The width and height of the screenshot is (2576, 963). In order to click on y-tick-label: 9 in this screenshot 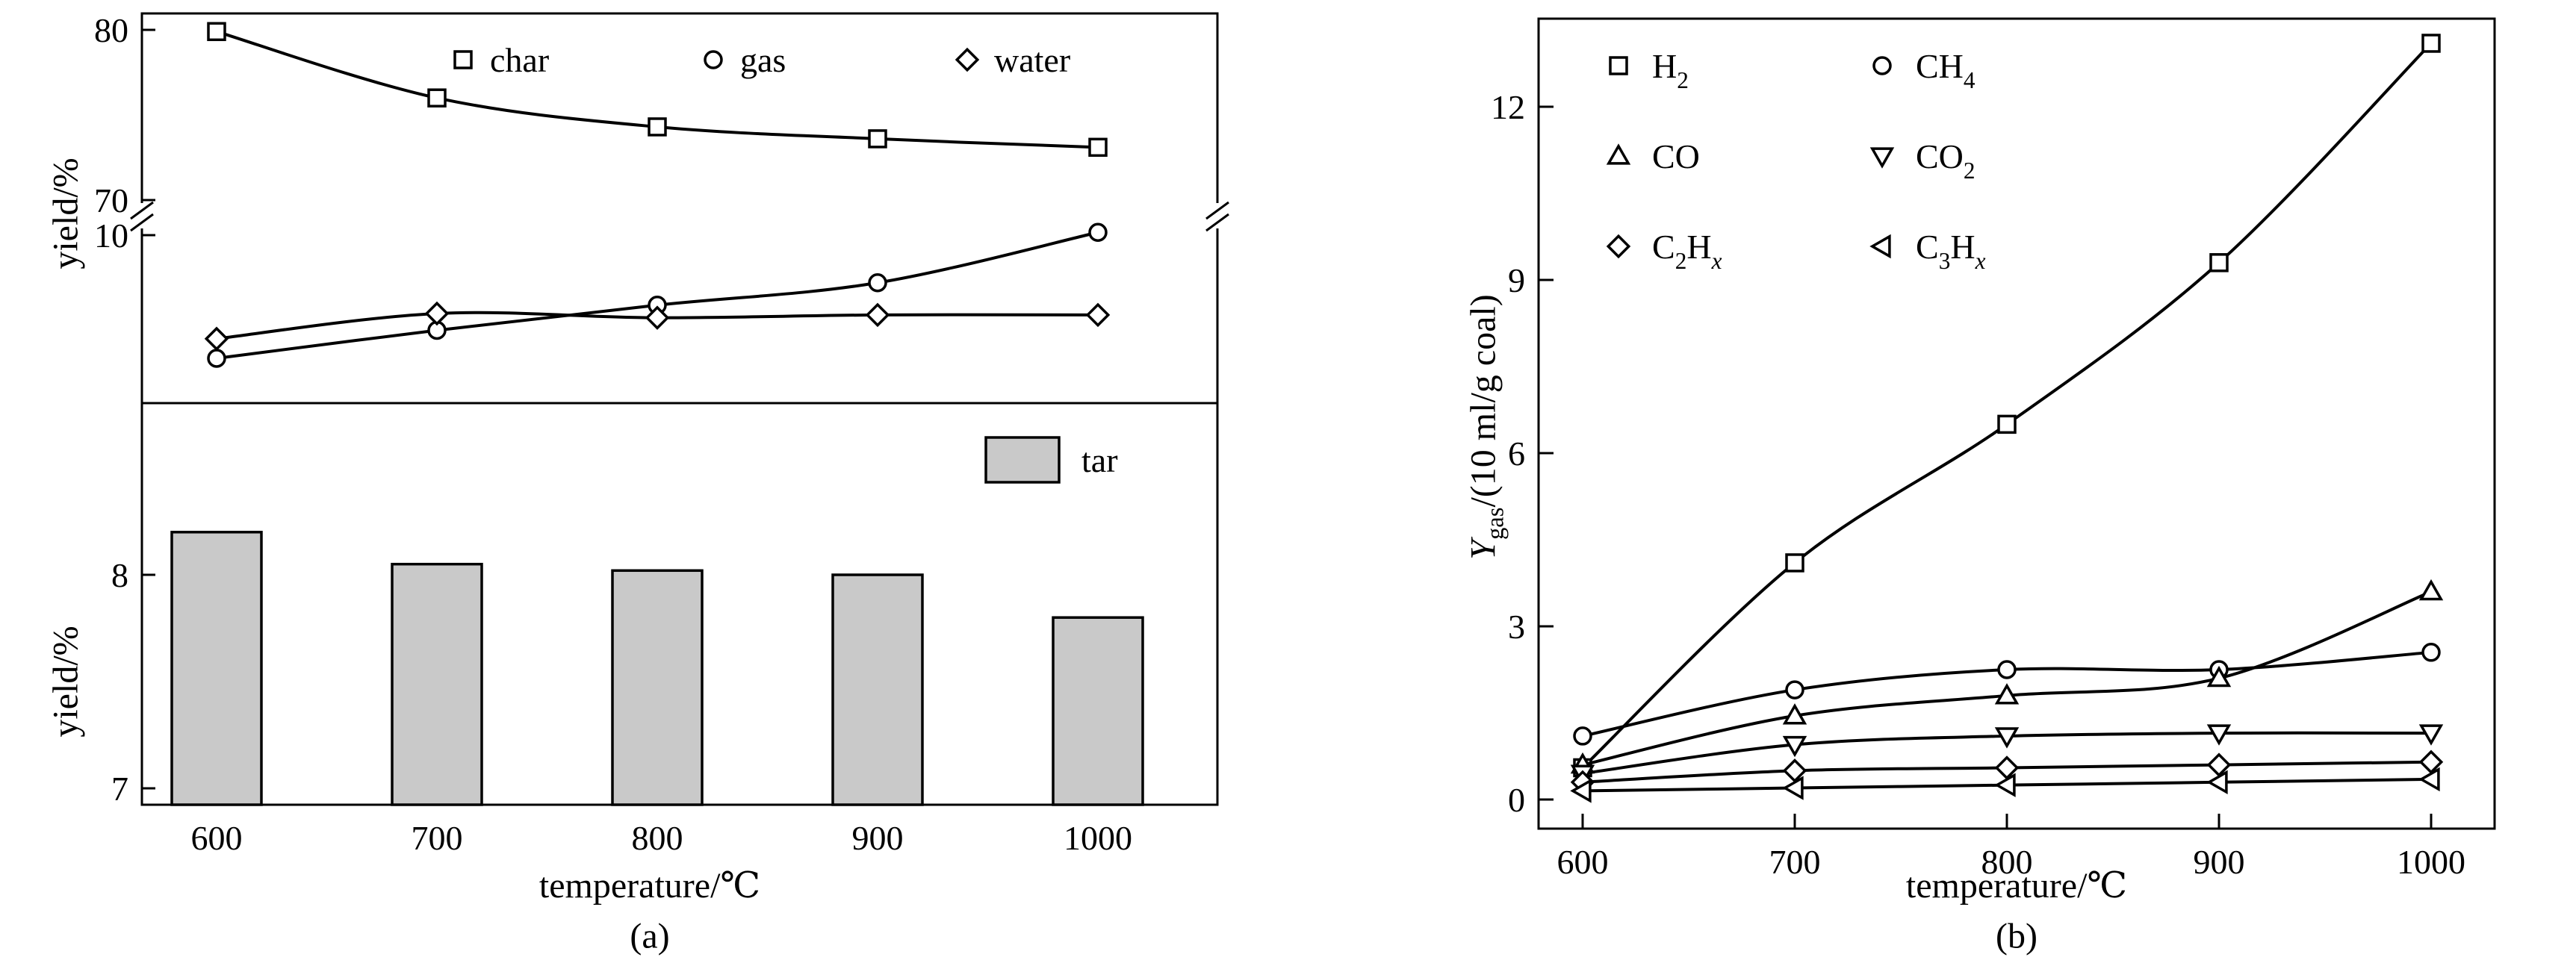, I will do `click(1516, 280)`.